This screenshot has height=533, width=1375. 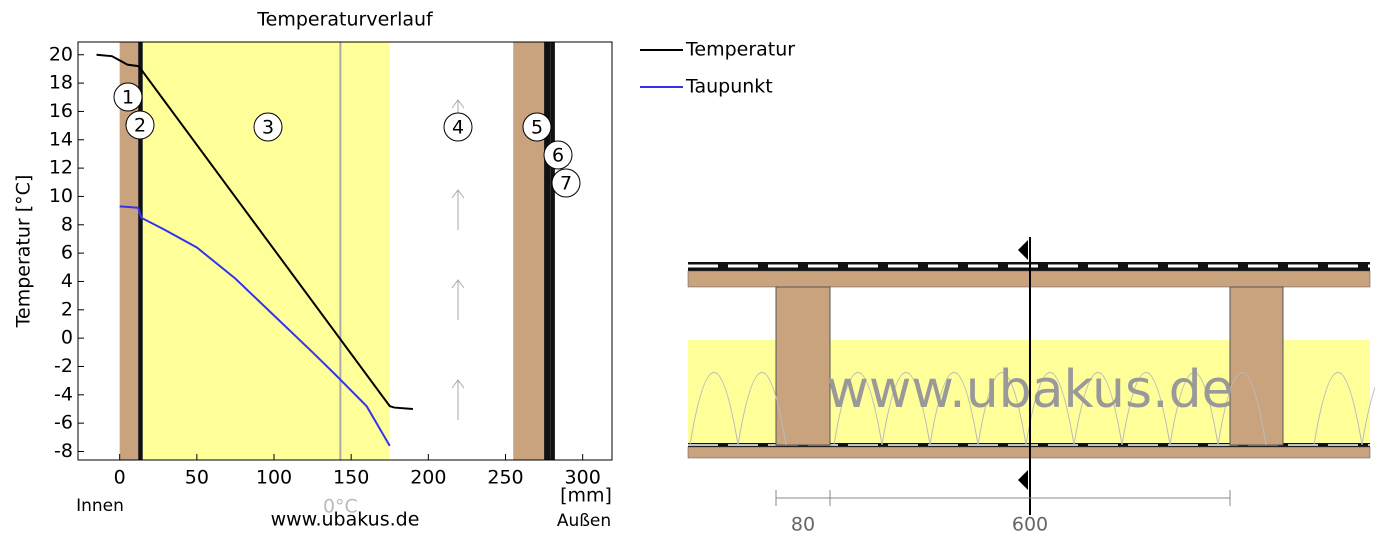 What do you see at coordinates (61, 83) in the screenshot?
I see `y-tick-label: 18` at bounding box center [61, 83].